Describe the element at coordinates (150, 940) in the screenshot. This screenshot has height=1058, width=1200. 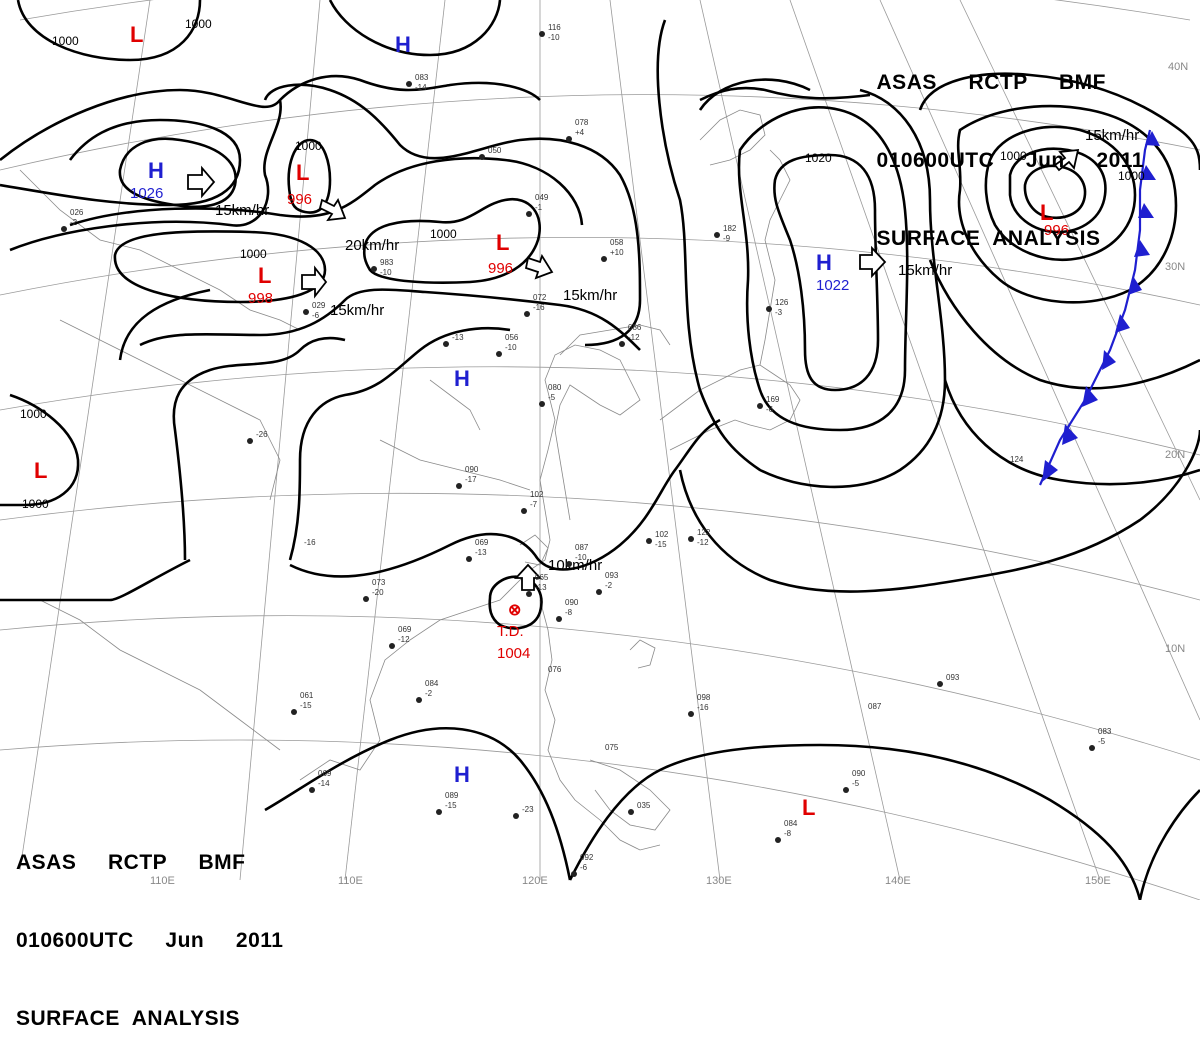
I see `header-line-2: 010600UTC Jun 2011` at that location.